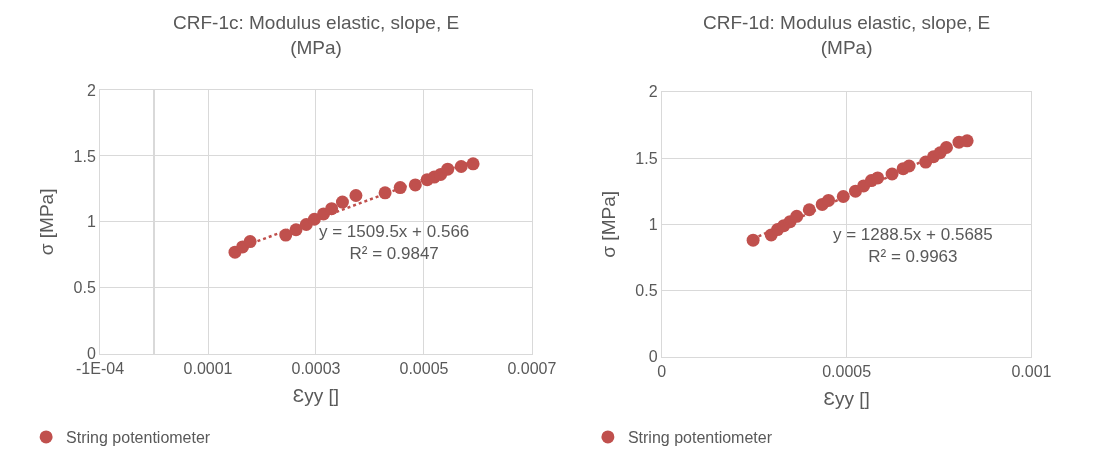  Describe the element at coordinates (847, 35) in the screenshot. I see `chart-title: CRF-1d: Modulus elastic, slope, E (MPa)` at that location.